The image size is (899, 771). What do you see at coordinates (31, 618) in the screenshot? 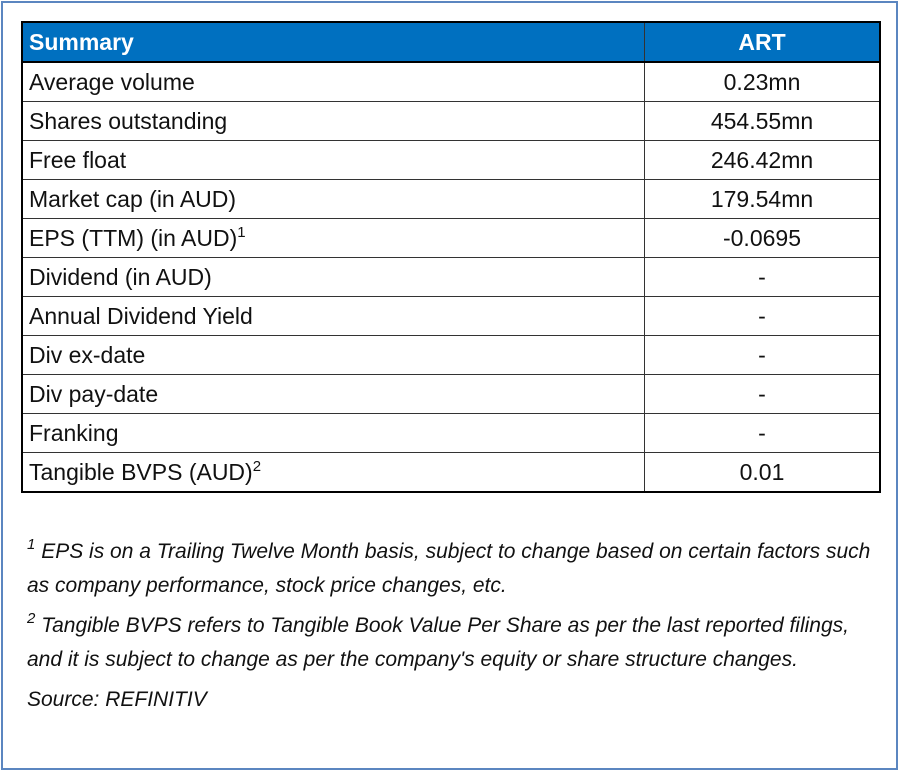
I see `footnote-marker: 2` at bounding box center [31, 618].